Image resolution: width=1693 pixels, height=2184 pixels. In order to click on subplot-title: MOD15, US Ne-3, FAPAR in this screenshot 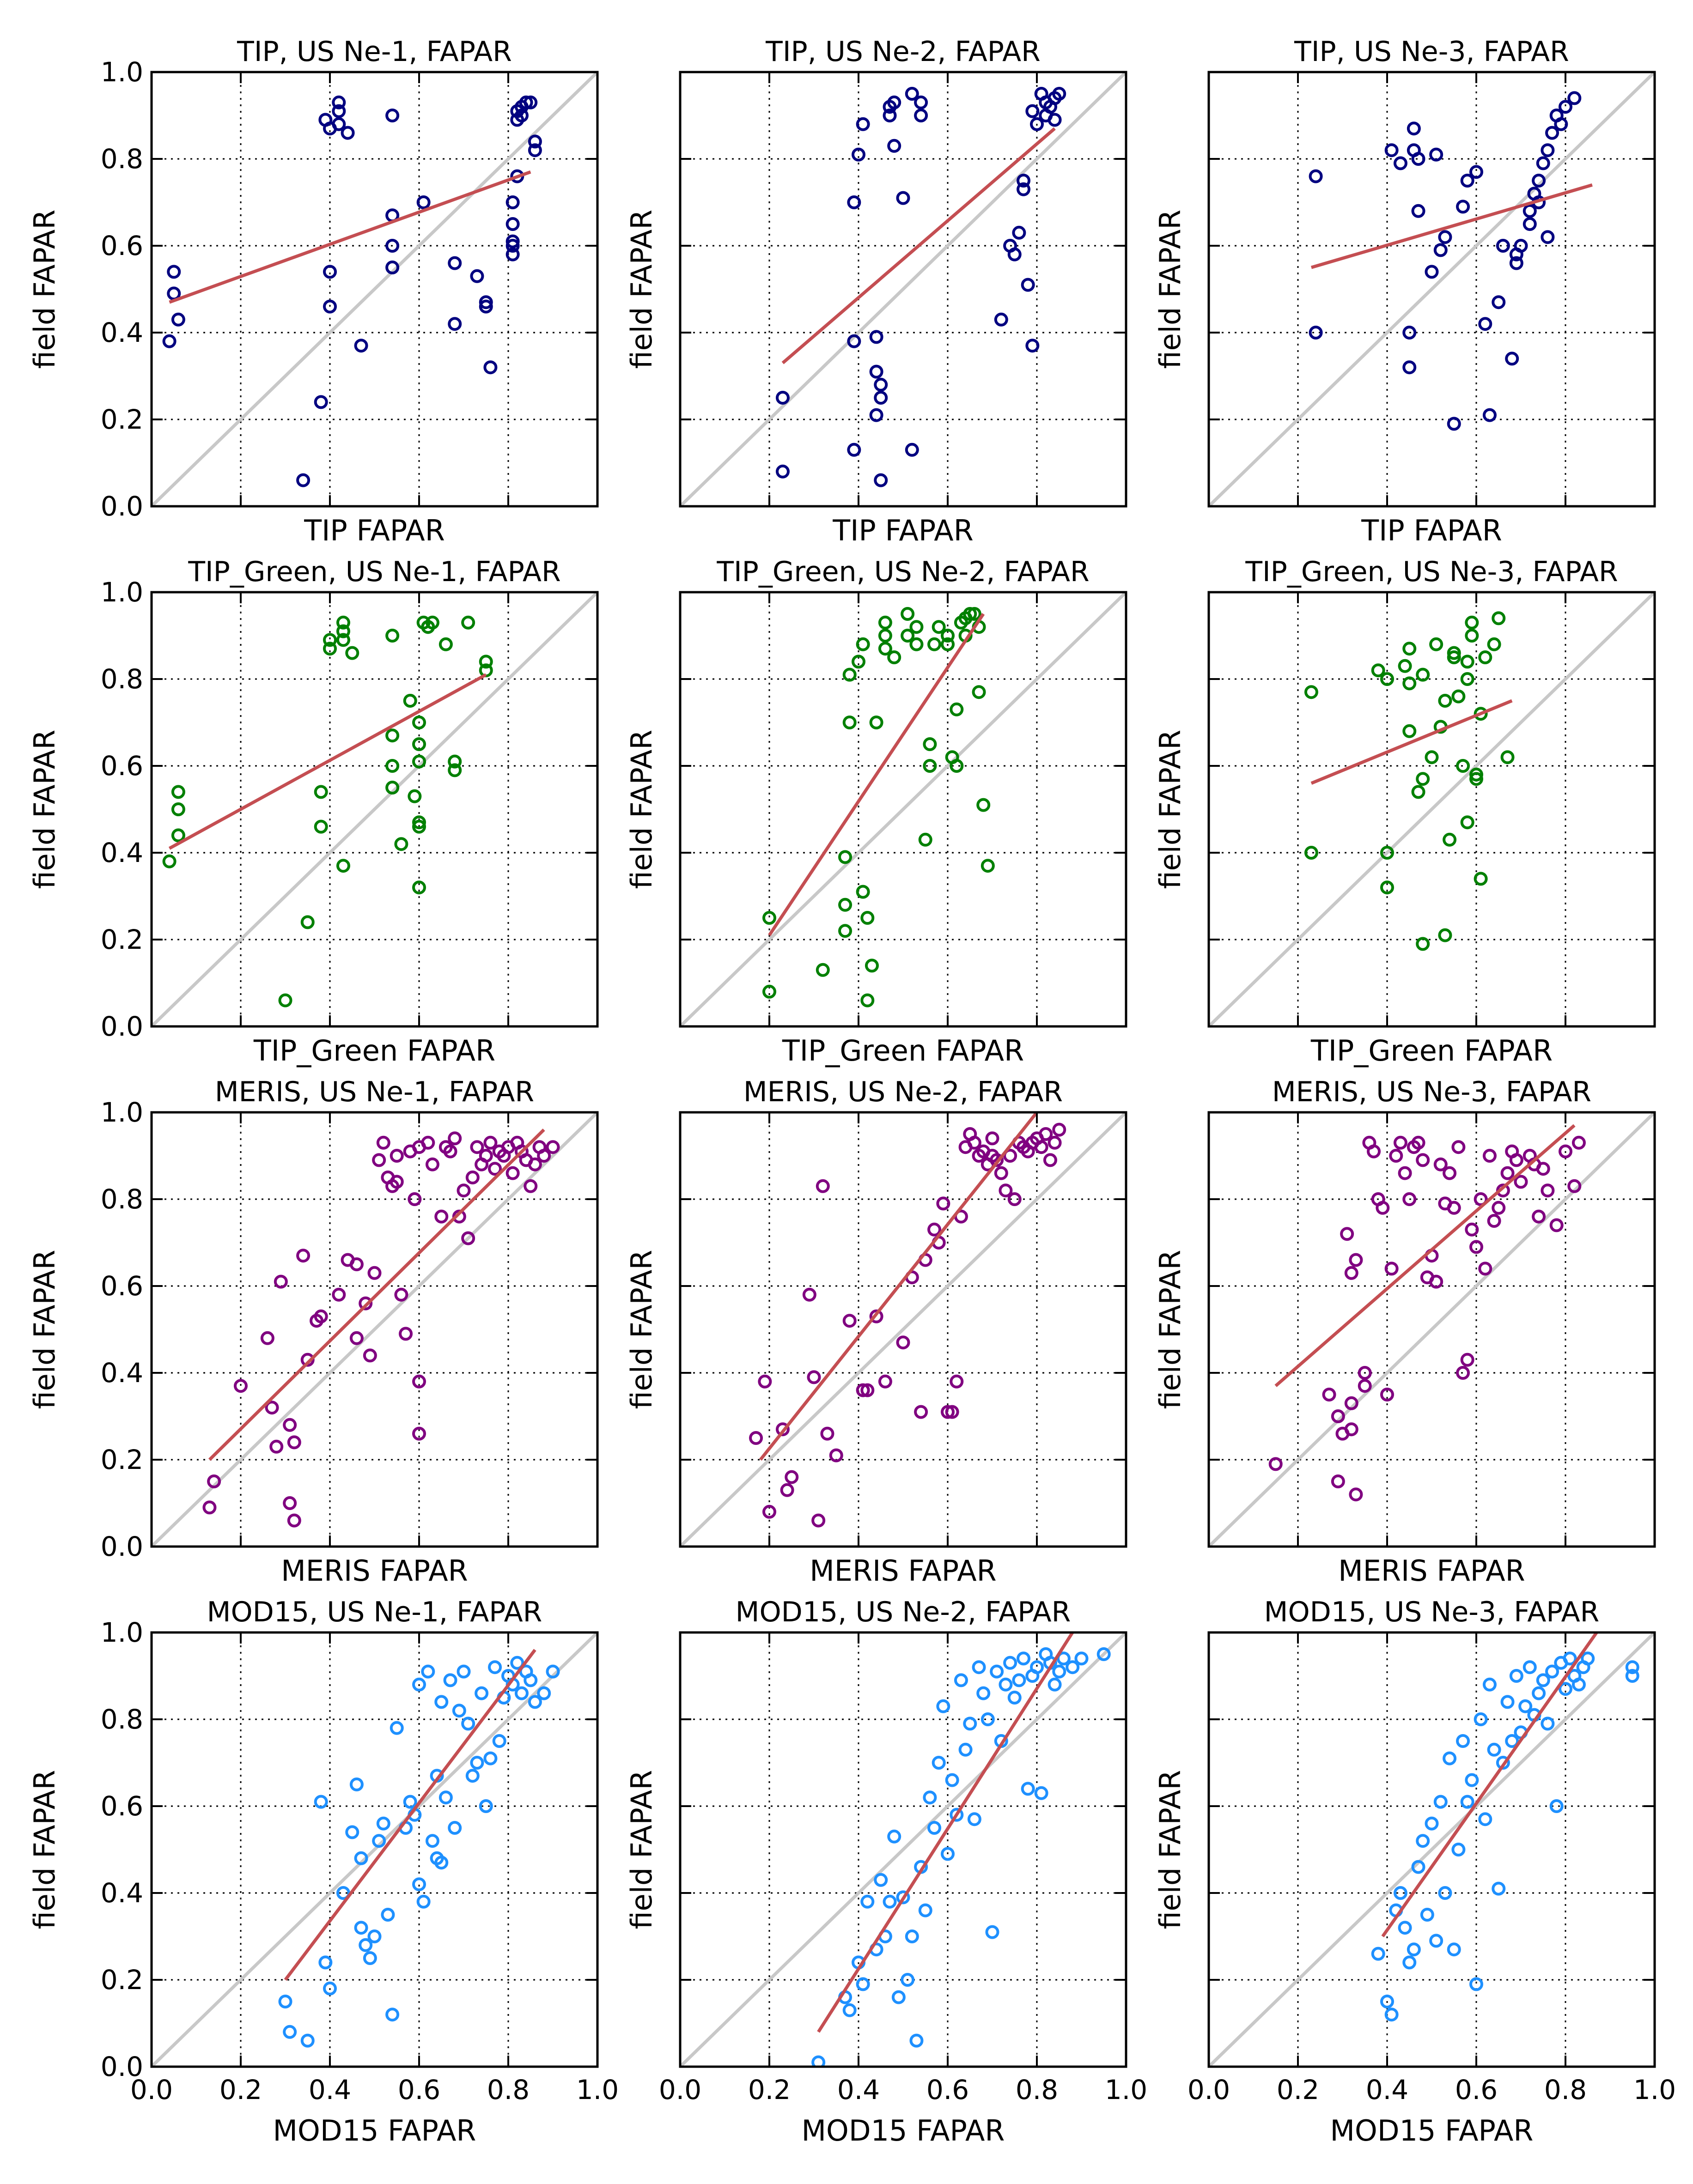, I will do `click(1432, 1612)`.